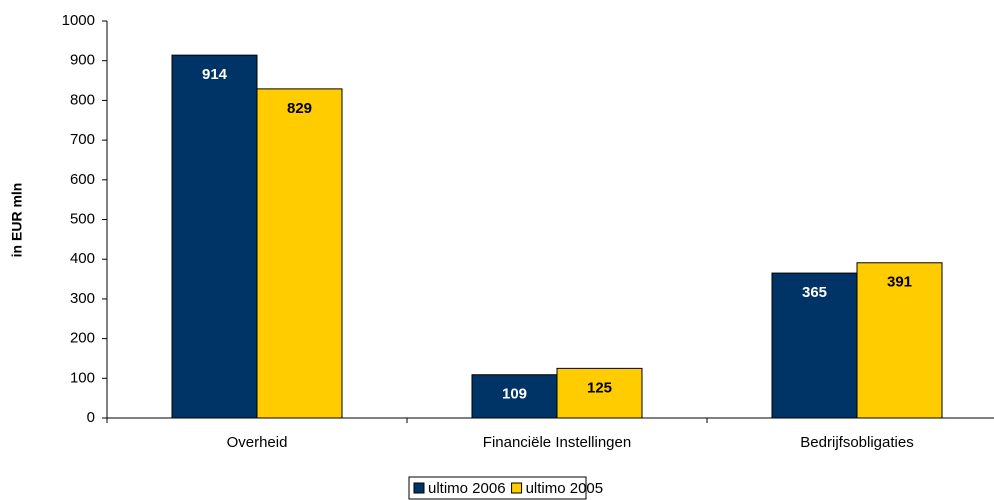 The width and height of the screenshot is (994, 500). What do you see at coordinates (557, 442) in the screenshot?
I see `x-tick-label: Financiële Instellingen` at bounding box center [557, 442].